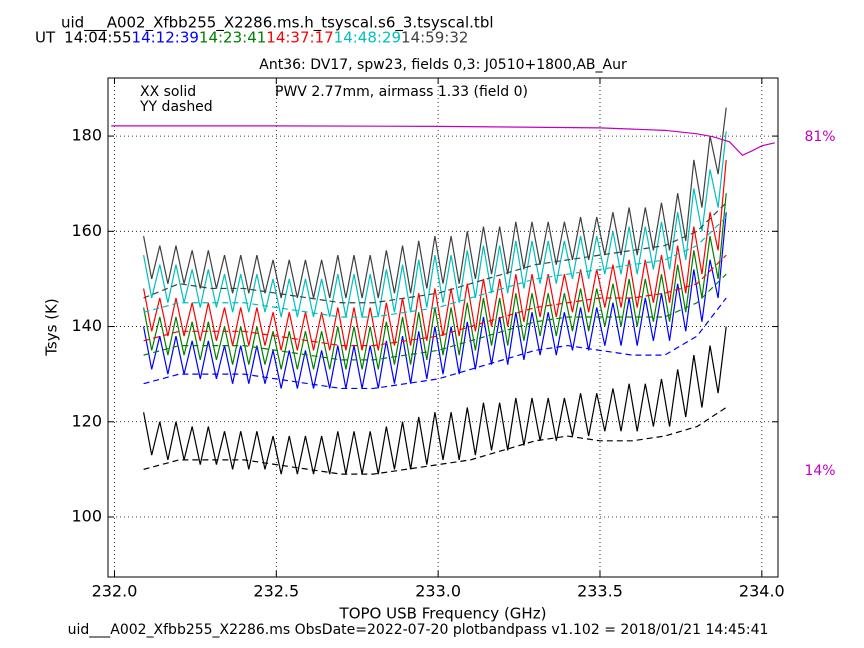  I want to click on y2-tick-label: 14%, so click(819, 471).